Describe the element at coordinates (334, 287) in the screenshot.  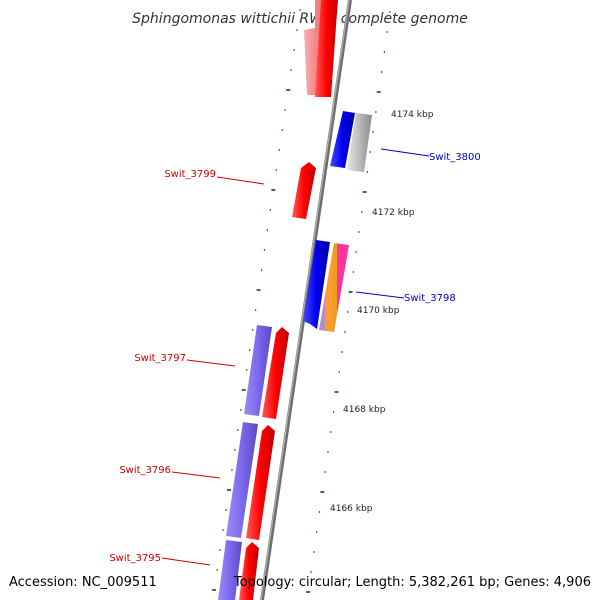
I see `blast-hit-striped` at that location.